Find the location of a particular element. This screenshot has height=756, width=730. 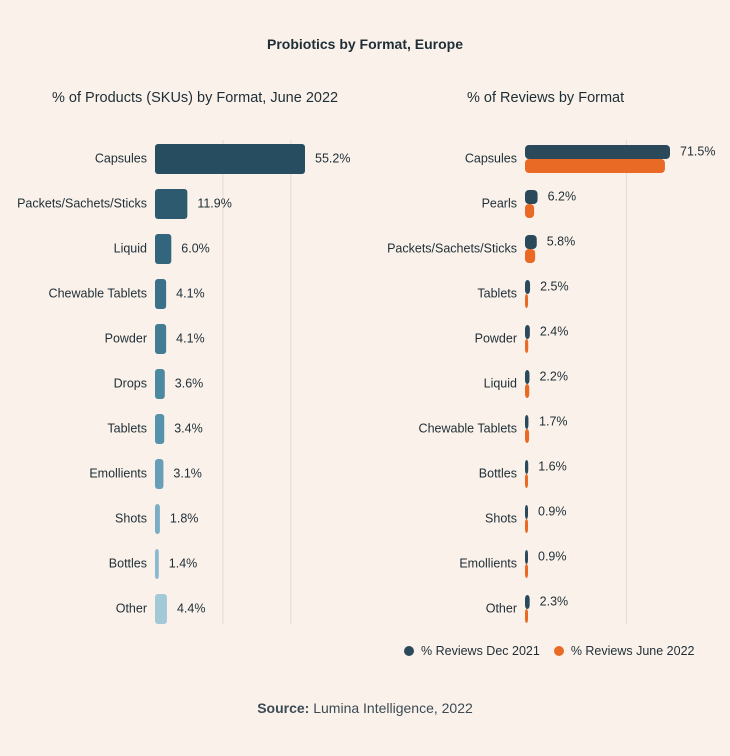

right-bar-dec2021-pearls is located at coordinates (531, 197).